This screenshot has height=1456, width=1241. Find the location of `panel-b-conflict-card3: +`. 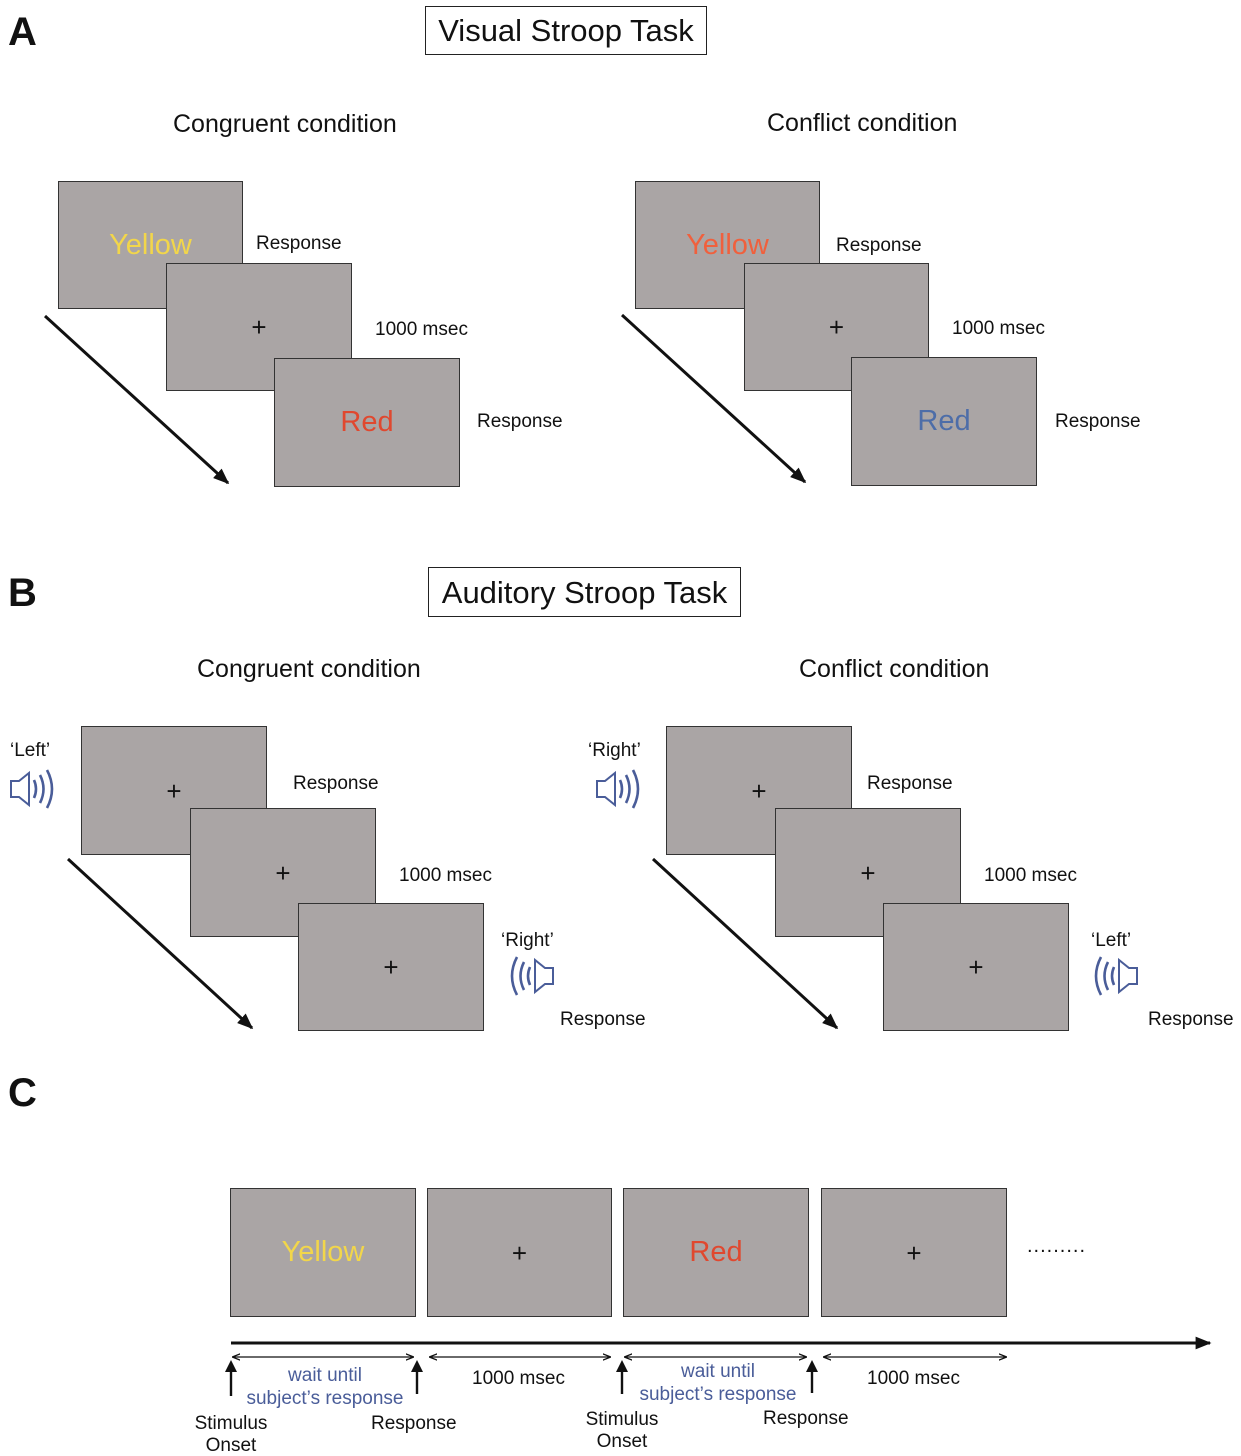

panel-b-conflict-card3: + is located at coordinates (976, 967).